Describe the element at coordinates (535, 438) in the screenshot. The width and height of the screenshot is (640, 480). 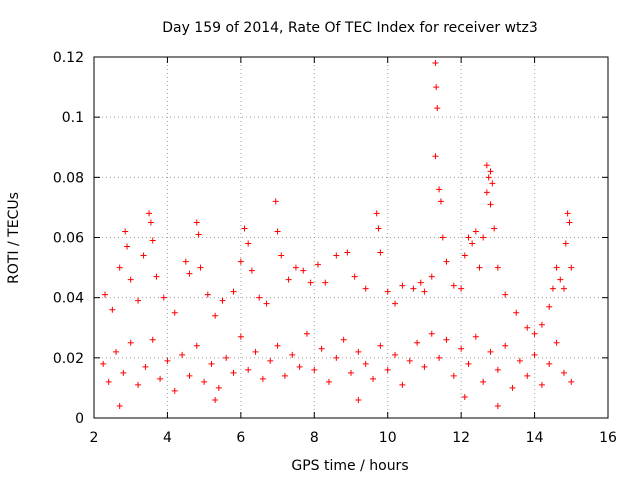
I see `x-tick-label: 14` at that location.